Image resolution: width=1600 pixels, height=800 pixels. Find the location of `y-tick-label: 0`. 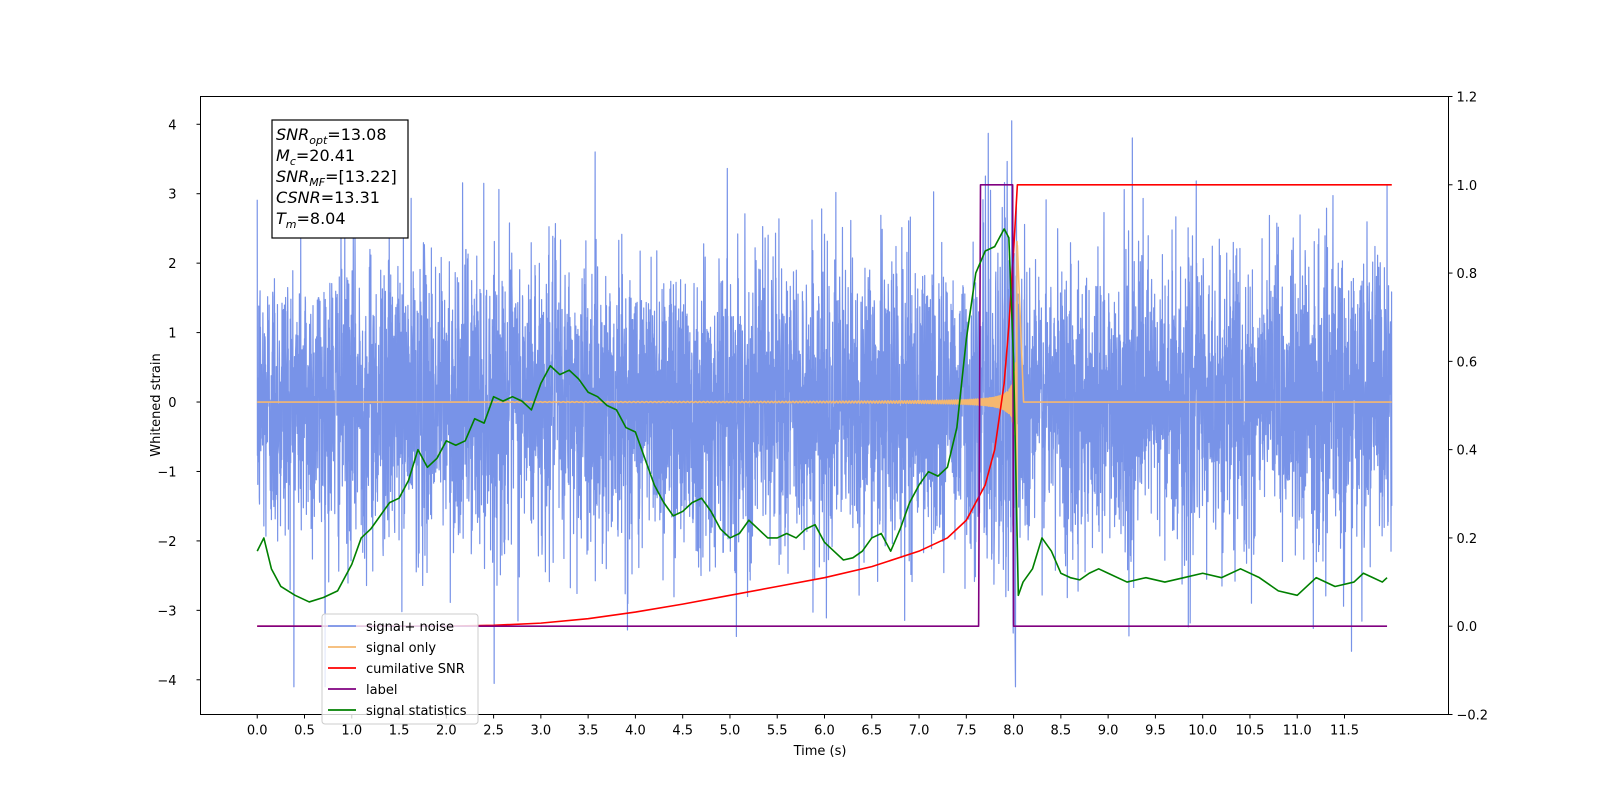

y-tick-label: 0 is located at coordinates (172, 403).